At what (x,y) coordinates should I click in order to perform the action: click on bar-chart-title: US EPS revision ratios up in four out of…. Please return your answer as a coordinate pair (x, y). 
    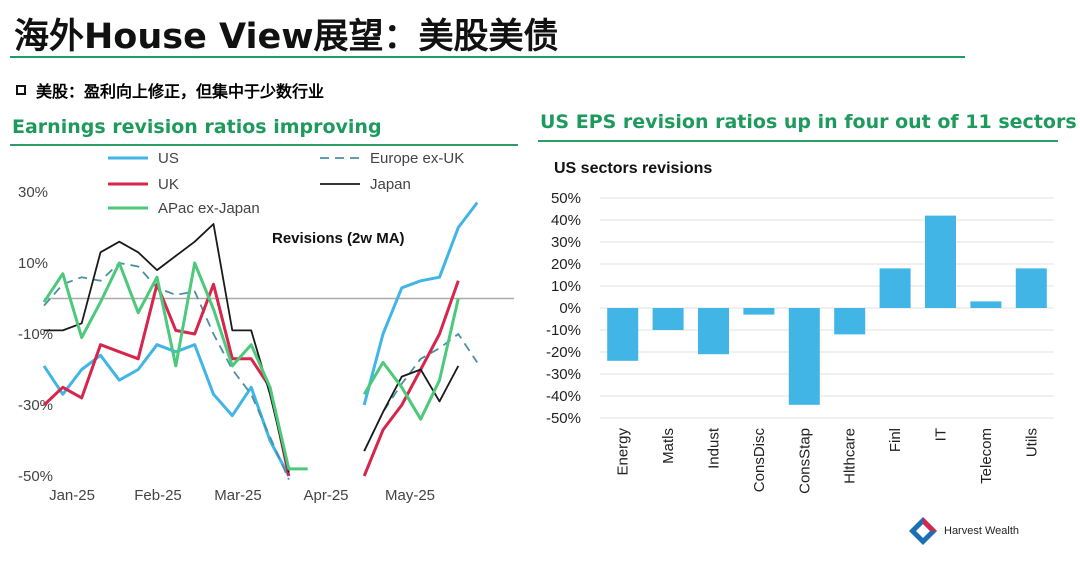
    Looking at the image, I should click on (808, 122).